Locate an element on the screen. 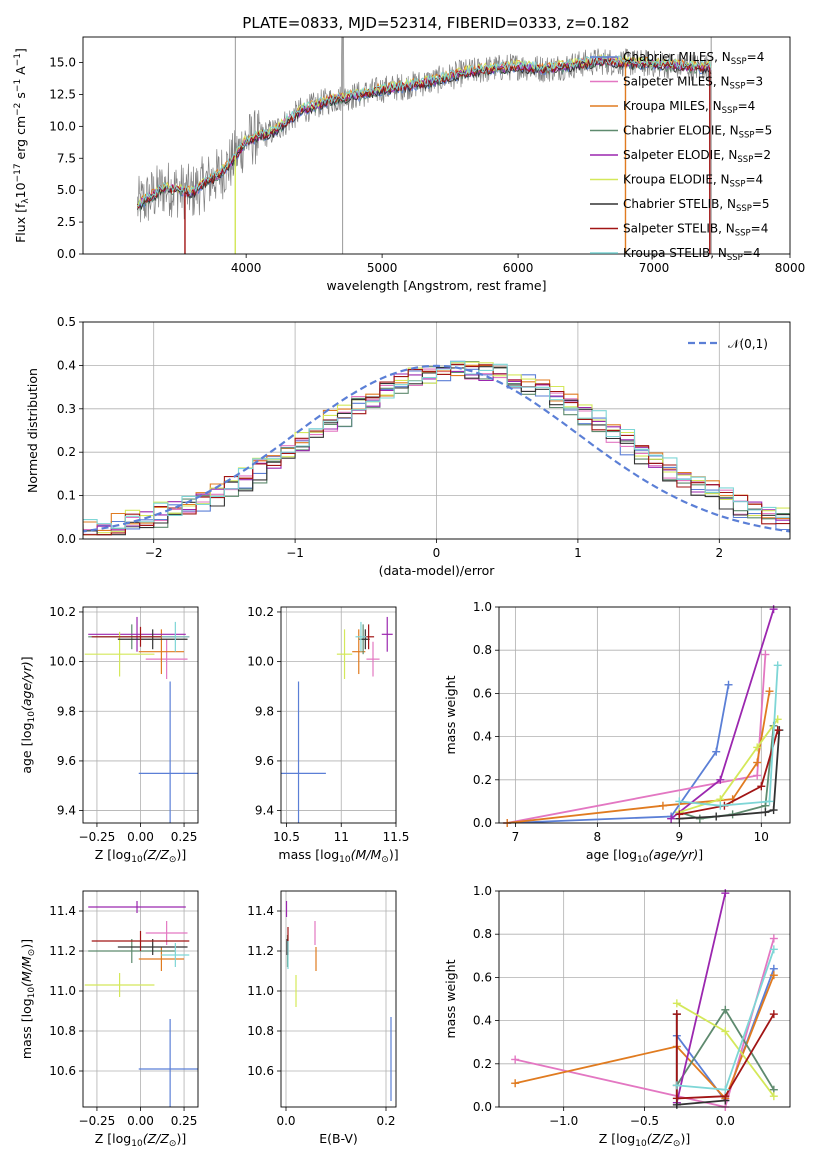 This screenshot has height=1170, width=819. age_vs_Z-axes: −0.25 0.00 0.25 9.4 9.6 9.8 10.0 10.2 is located at coordinates (123, 724).